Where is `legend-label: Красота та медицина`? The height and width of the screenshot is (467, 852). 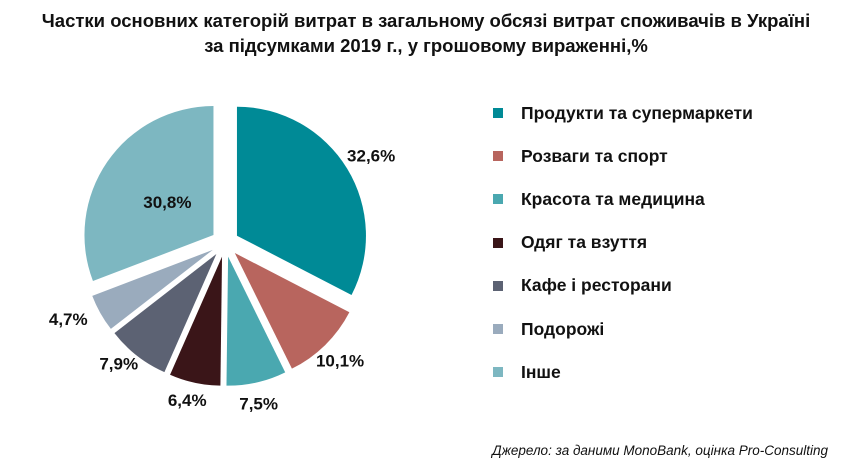
legend-label: Красота та медицина is located at coordinates (613, 198).